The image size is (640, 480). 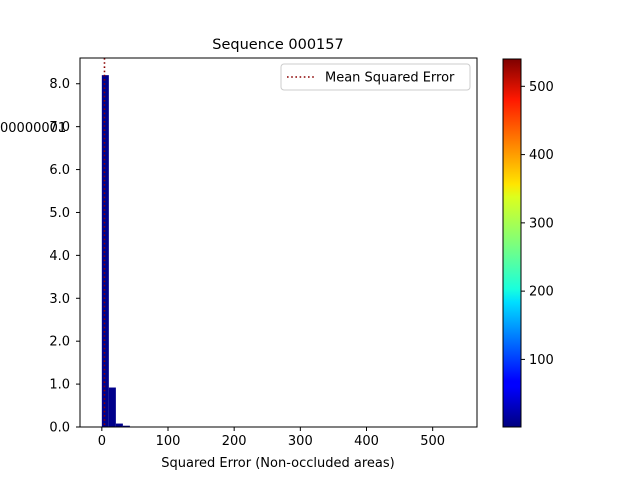 What do you see at coordinates (59, 213) in the screenshot?
I see `y-tick-label: 5.0` at bounding box center [59, 213].